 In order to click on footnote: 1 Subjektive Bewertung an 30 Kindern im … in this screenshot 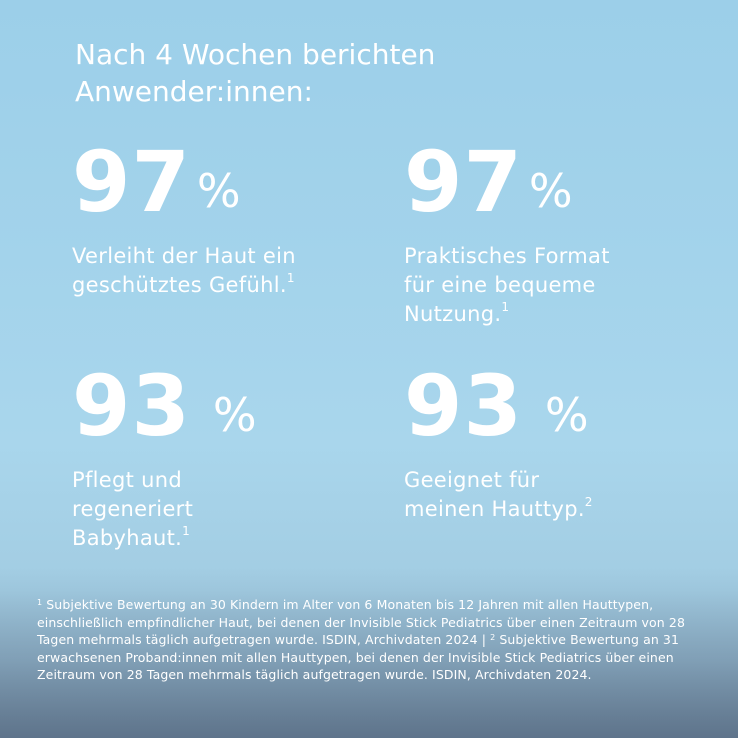, I will do `click(372, 640)`.